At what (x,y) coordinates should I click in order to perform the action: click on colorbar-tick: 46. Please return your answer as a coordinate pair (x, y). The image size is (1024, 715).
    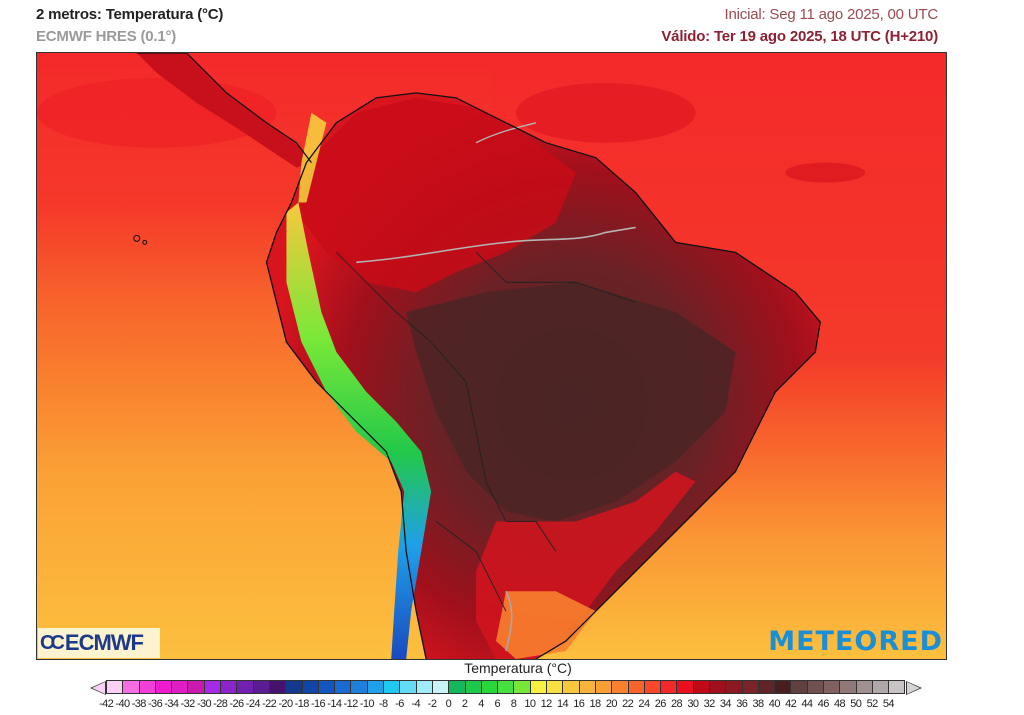
    Looking at the image, I should click on (823, 704).